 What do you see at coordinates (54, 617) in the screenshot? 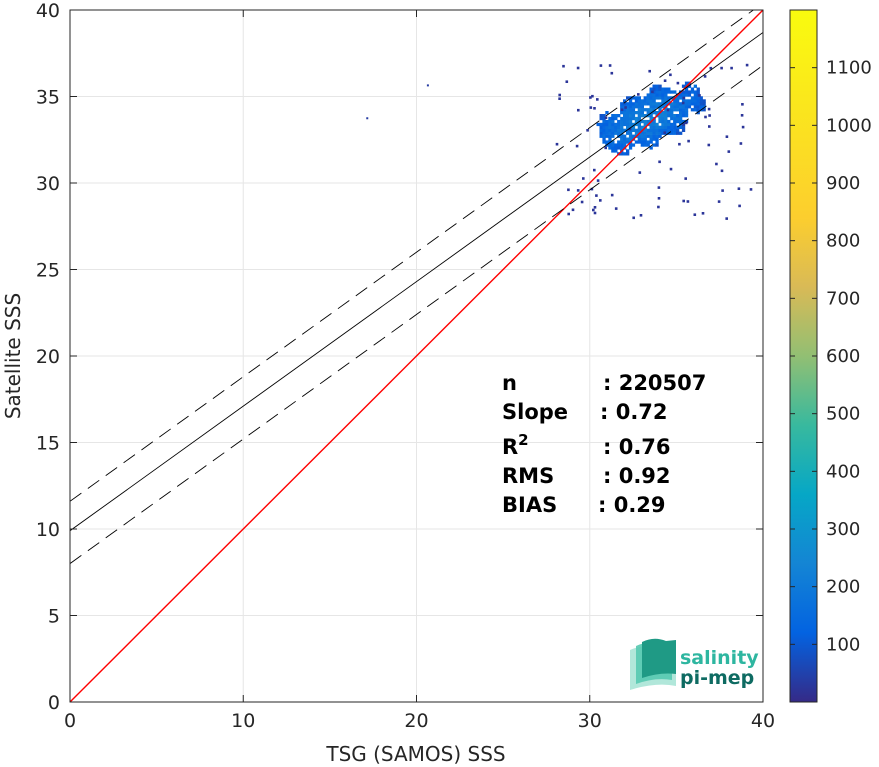
I see `y-tick-label-1: 5` at bounding box center [54, 617].